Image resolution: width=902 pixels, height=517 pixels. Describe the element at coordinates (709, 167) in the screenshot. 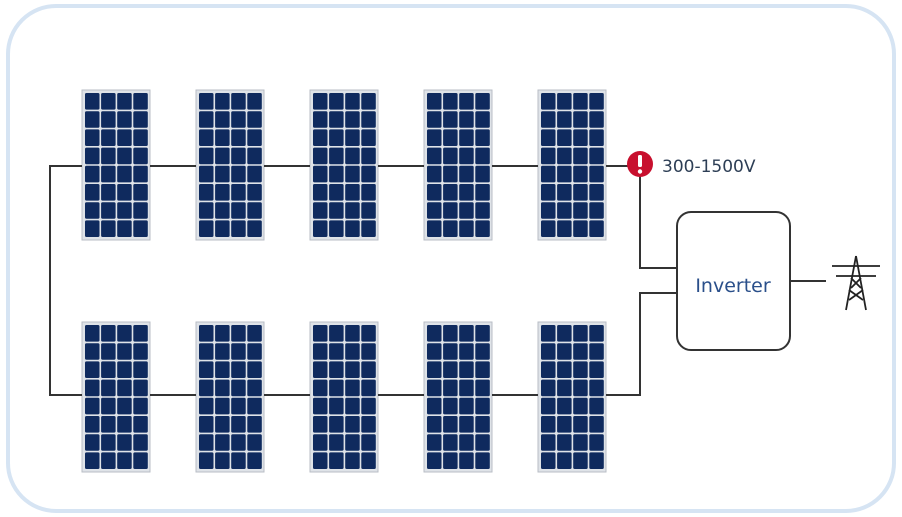

I see `voltage-label: 300-1500V` at that location.